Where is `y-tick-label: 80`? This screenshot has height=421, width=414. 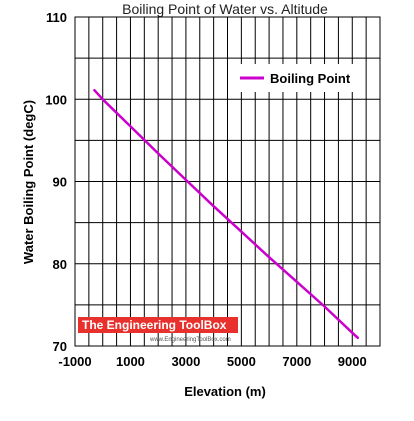
y-tick-label: 80 is located at coordinates (60, 264).